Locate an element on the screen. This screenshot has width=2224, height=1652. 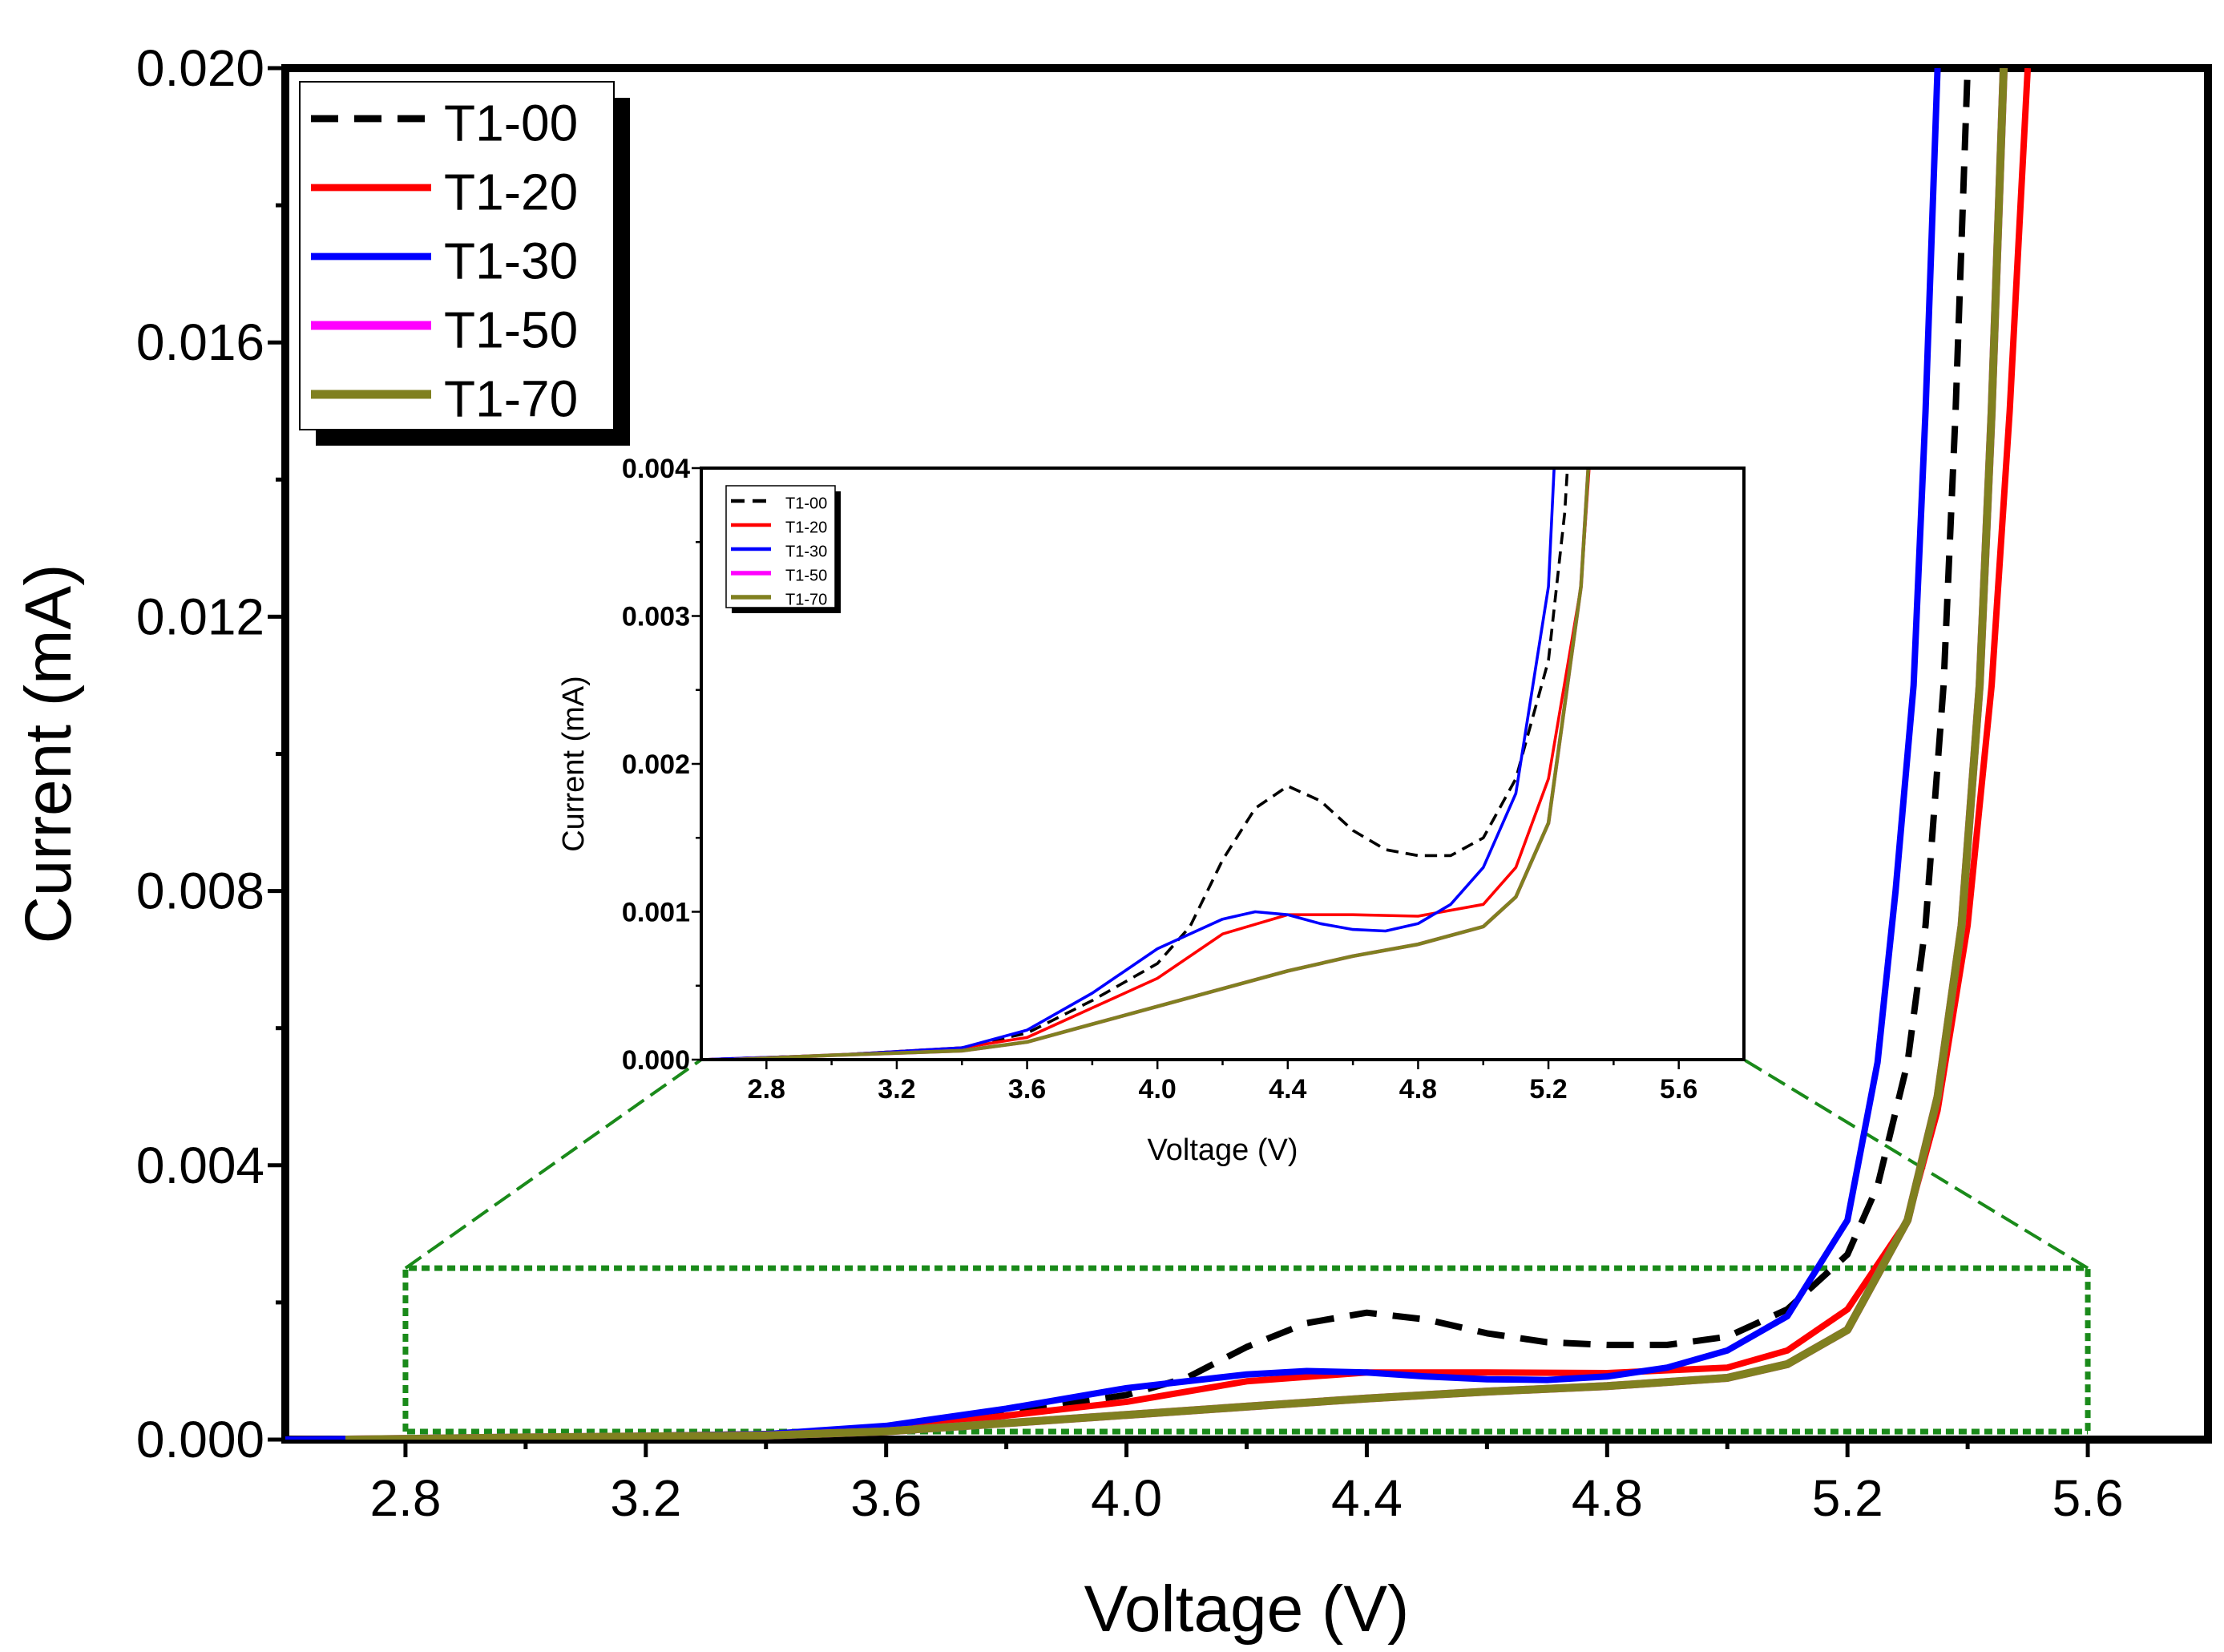
inset-series-group is located at coordinates (1146, 764).